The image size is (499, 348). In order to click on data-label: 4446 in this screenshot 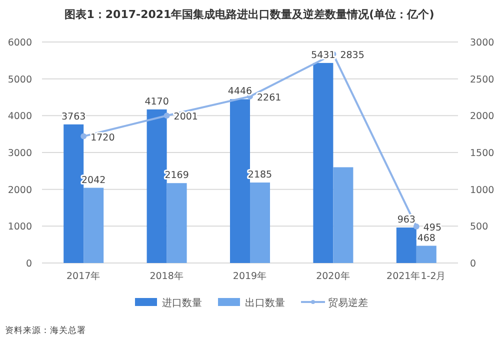, I will do `click(240, 92)`.